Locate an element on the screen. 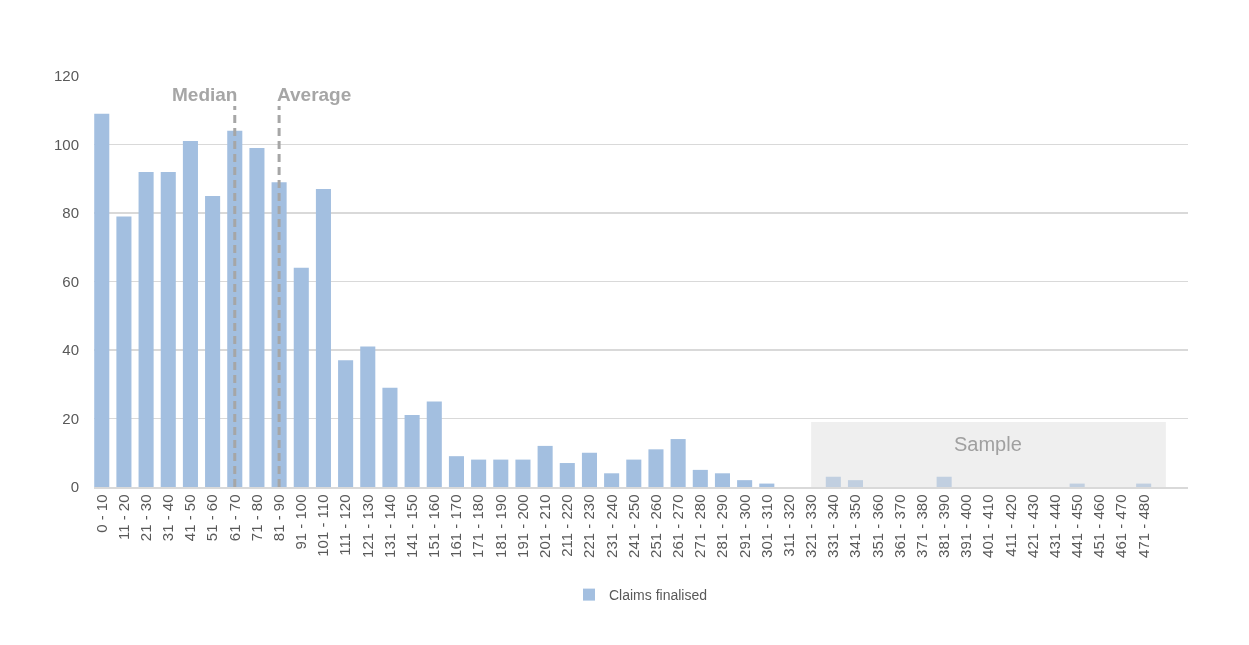 This screenshot has height=645, width=1249. x-tick-label: 271 - 280 is located at coordinates (700, 526).